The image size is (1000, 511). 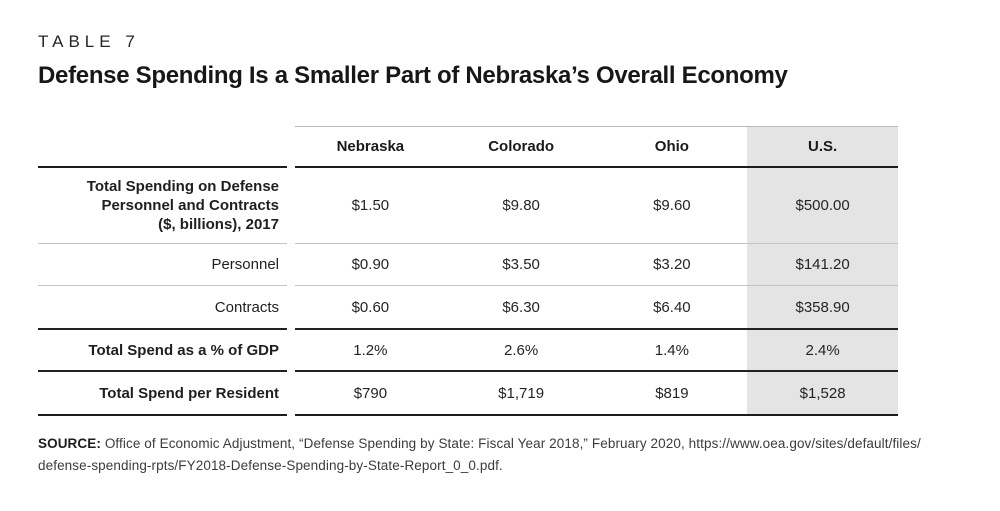 What do you see at coordinates (671, 146) in the screenshot?
I see `column-header-ohio: Ohio` at bounding box center [671, 146].